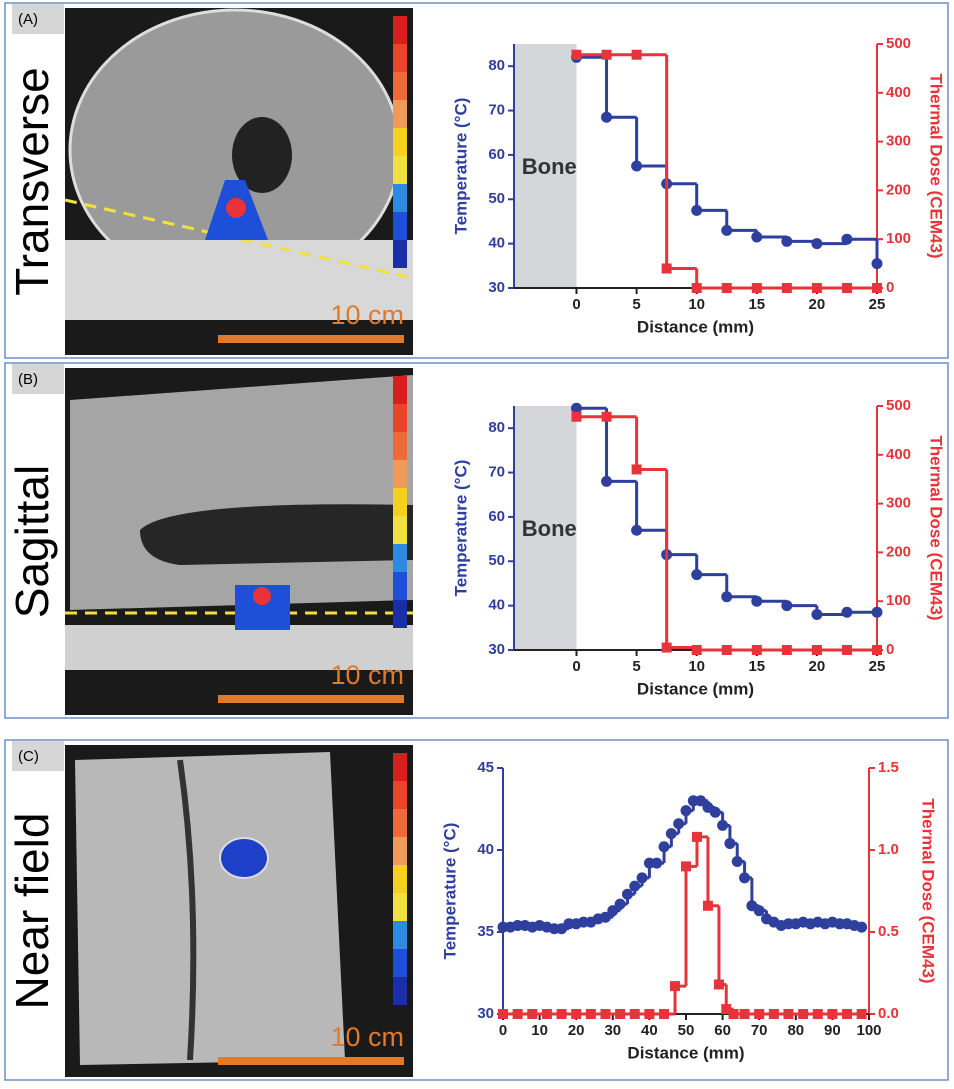 The image size is (954, 1089). I want to click on x-tick-label: 25, so click(877, 666).